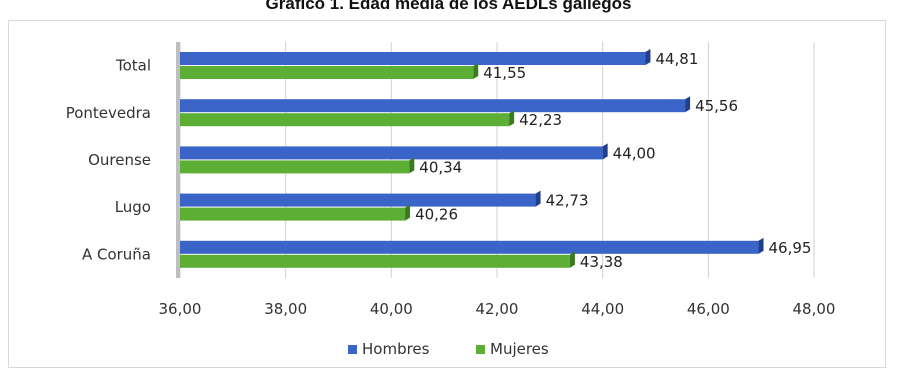 This screenshot has width=897, height=374. What do you see at coordinates (116, 254) in the screenshot?
I see `category-label: A Coruña` at bounding box center [116, 254].